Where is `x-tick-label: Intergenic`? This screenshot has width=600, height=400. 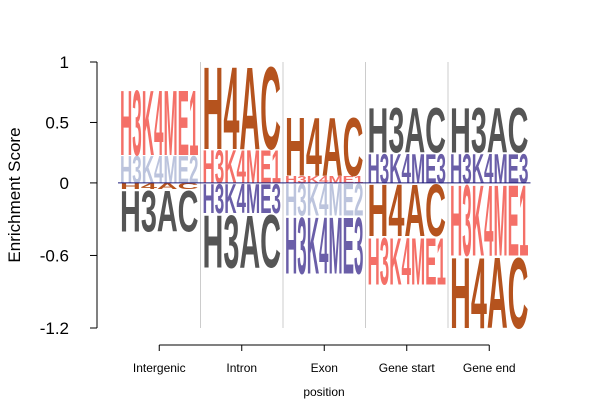
x-tick-label: Intergenic is located at coordinates (159, 368).